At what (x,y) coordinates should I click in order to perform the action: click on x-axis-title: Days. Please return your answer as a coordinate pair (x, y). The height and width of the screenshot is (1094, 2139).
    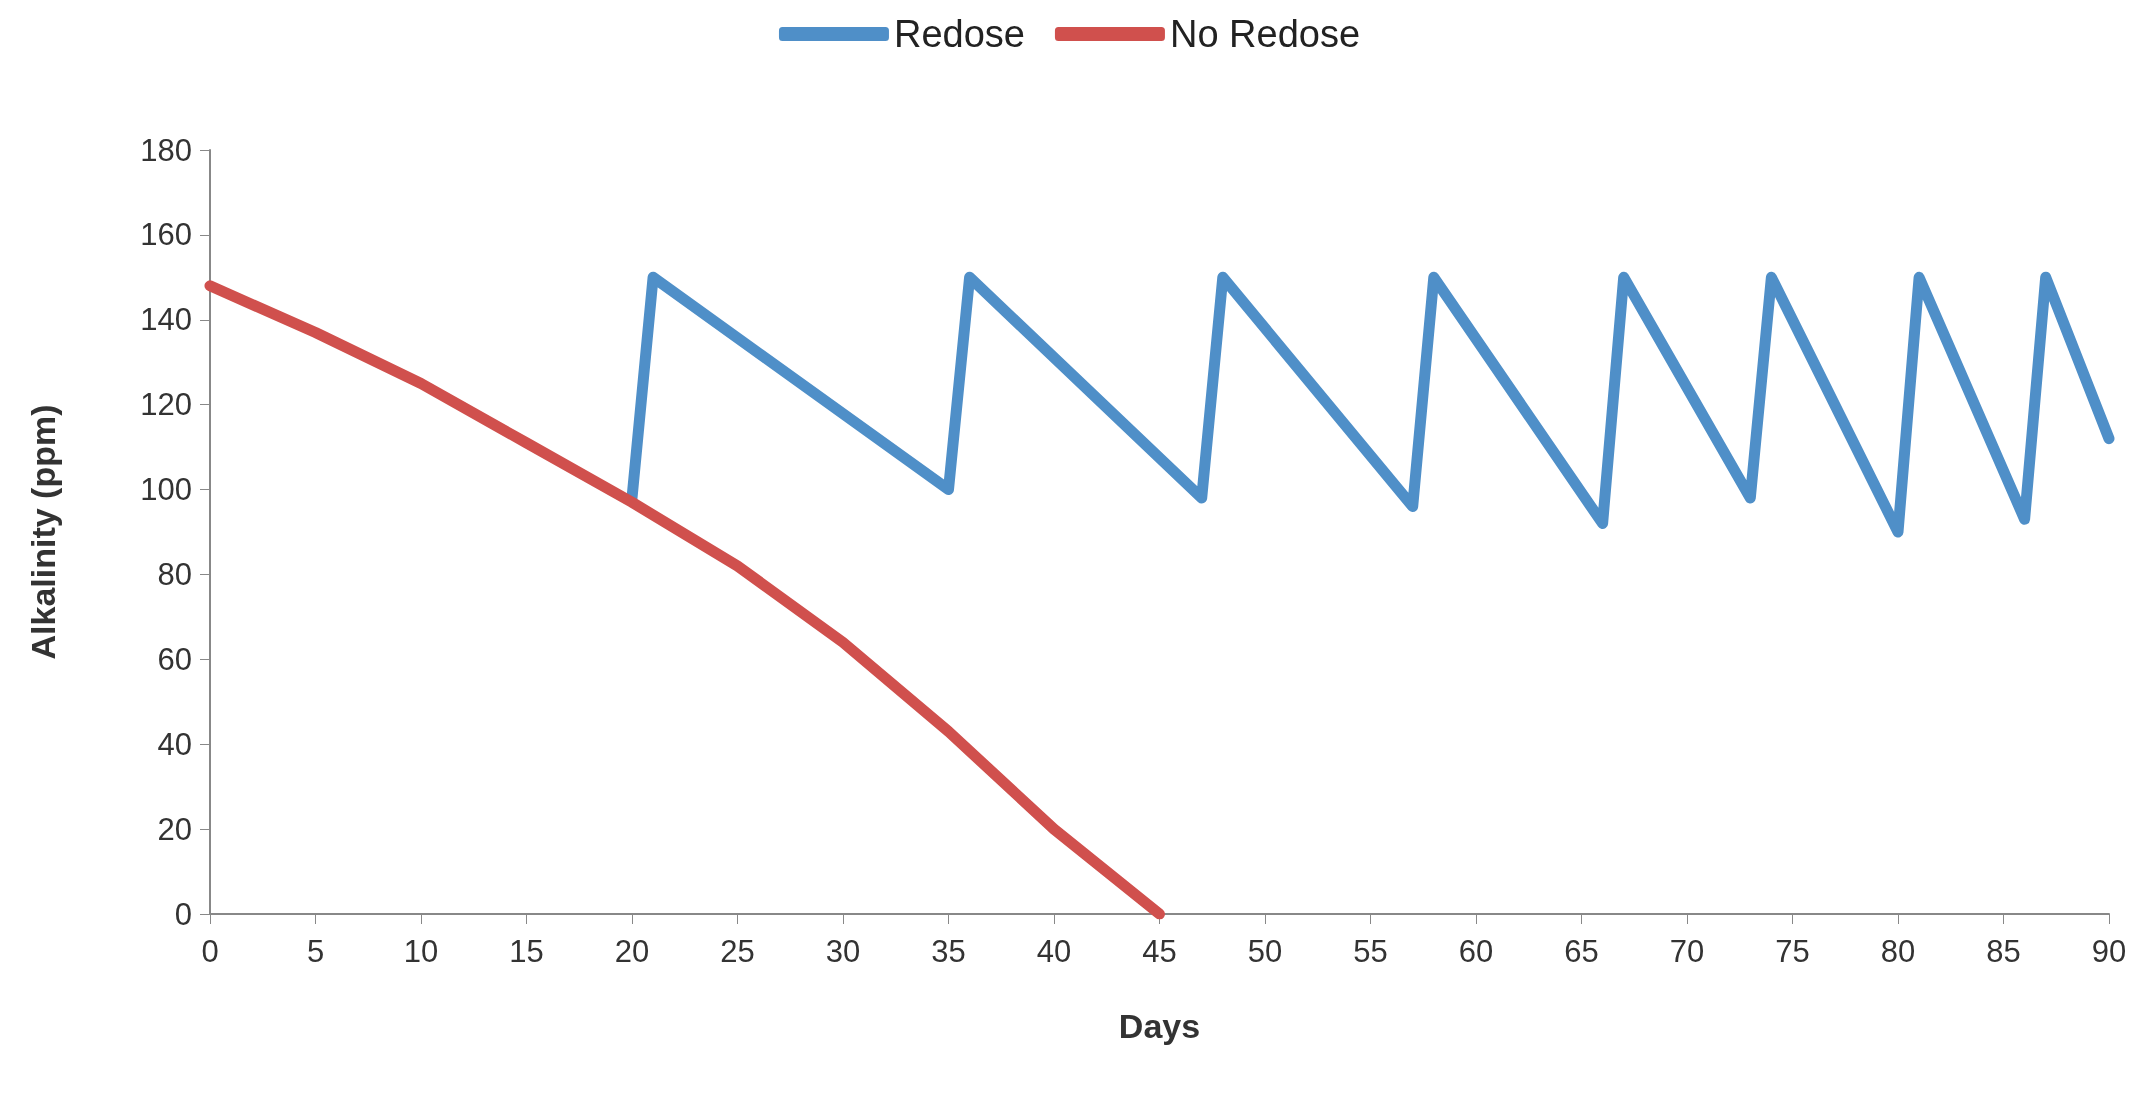
    Looking at the image, I should click on (1159, 1026).